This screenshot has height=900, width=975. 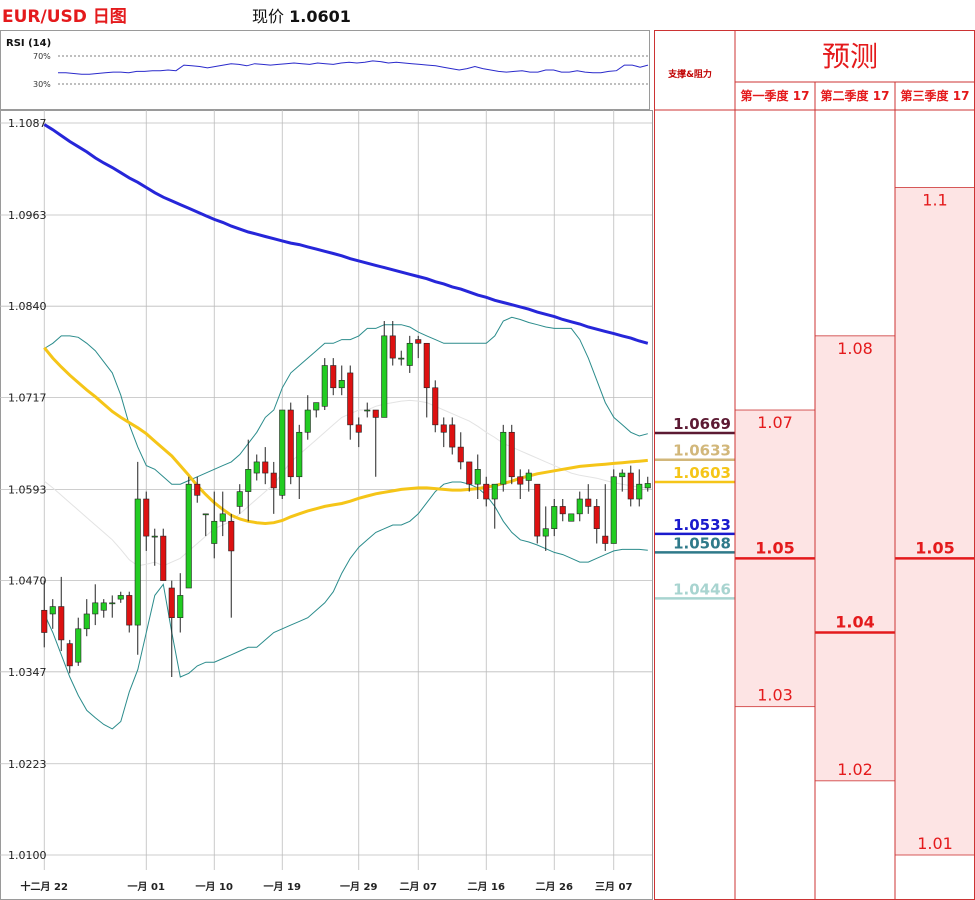 What do you see at coordinates (702, 589) in the screenshot?
I see `sr-level-label: 1.0446` at bounding box center [702, 589].